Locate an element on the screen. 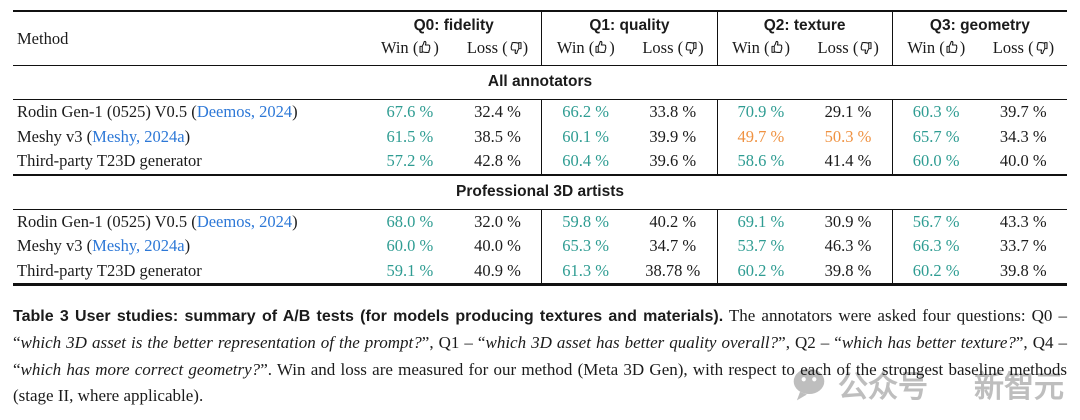  q3-win-value: 56.7 % is located at coordinates (935, 221).